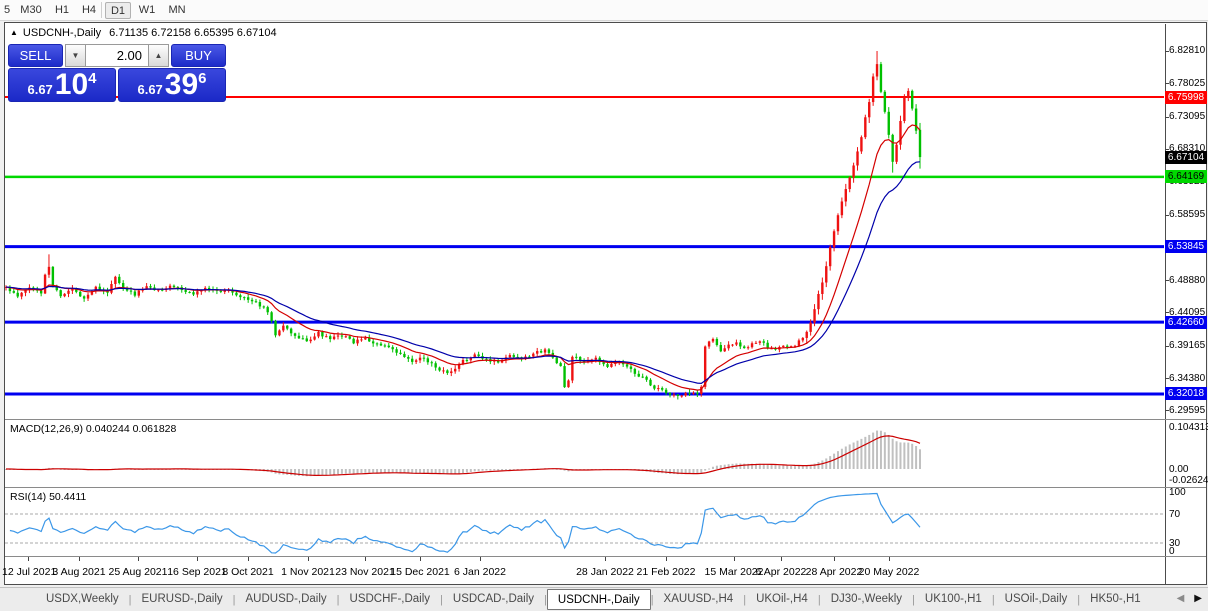  What do you see at coordinates (89, 10) in the screenshot?
I see `timeframe-button-H4: H4` at bounding box center [89, 10].